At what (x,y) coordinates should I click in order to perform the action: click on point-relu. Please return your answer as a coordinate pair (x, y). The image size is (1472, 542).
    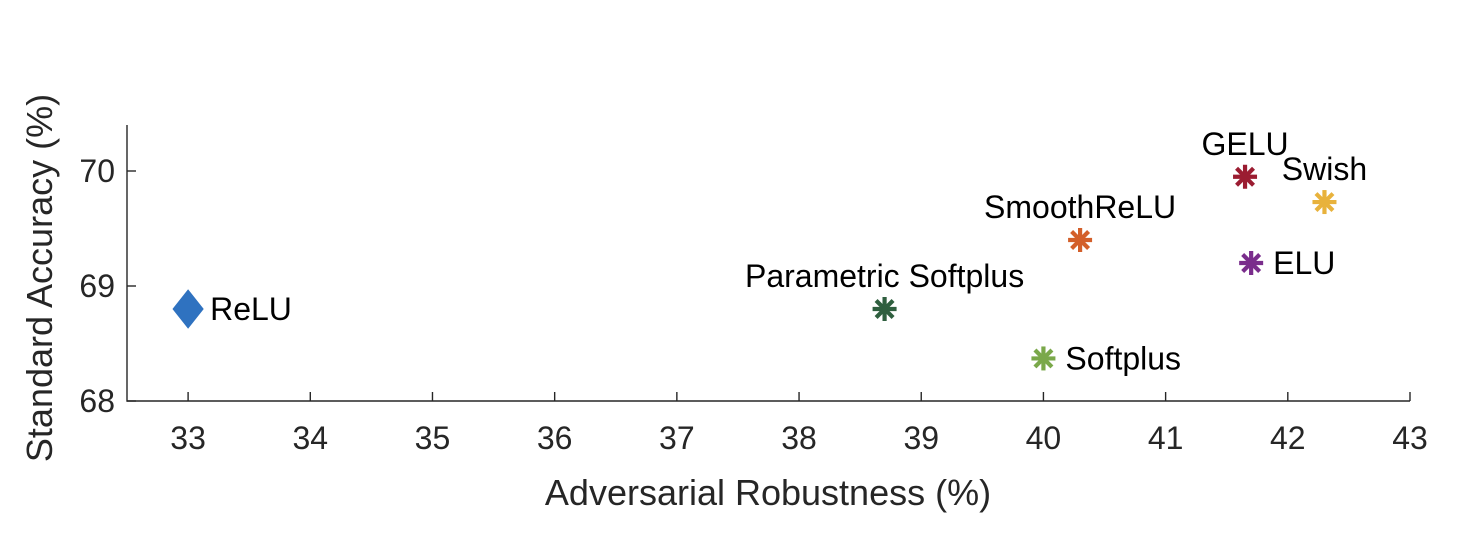
    Looking at the image, I should click on (188, 309).